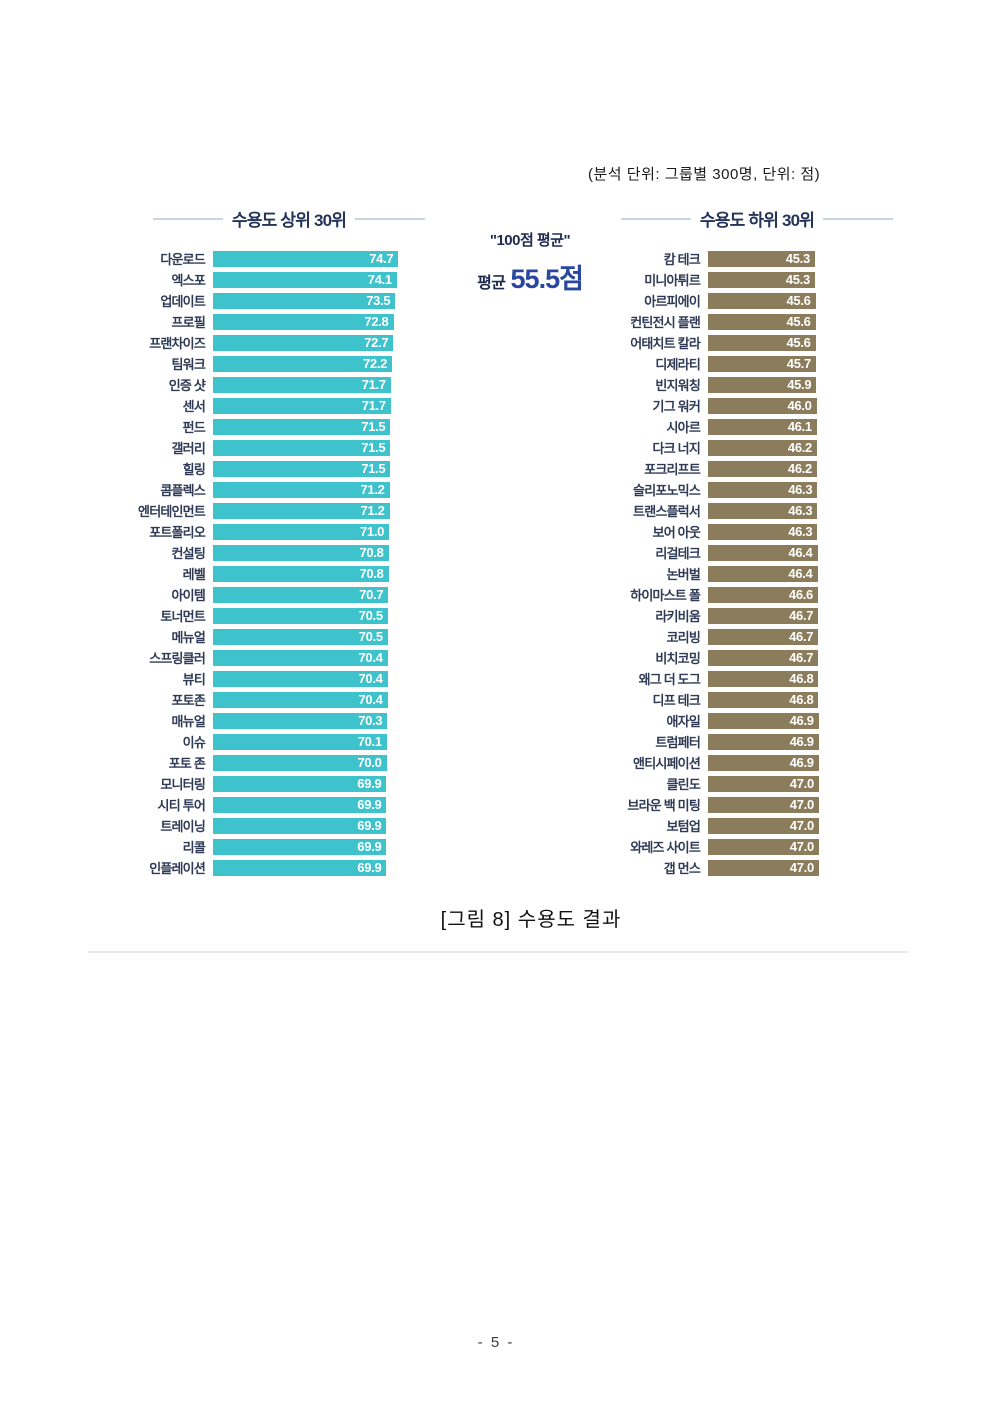 This screenshot has height=1403, width=992. What do you see at coordinates (260, 867) in the screenshot?
I see `bar-row: 인플레이션 69.9` at bounding box center [260, 867].